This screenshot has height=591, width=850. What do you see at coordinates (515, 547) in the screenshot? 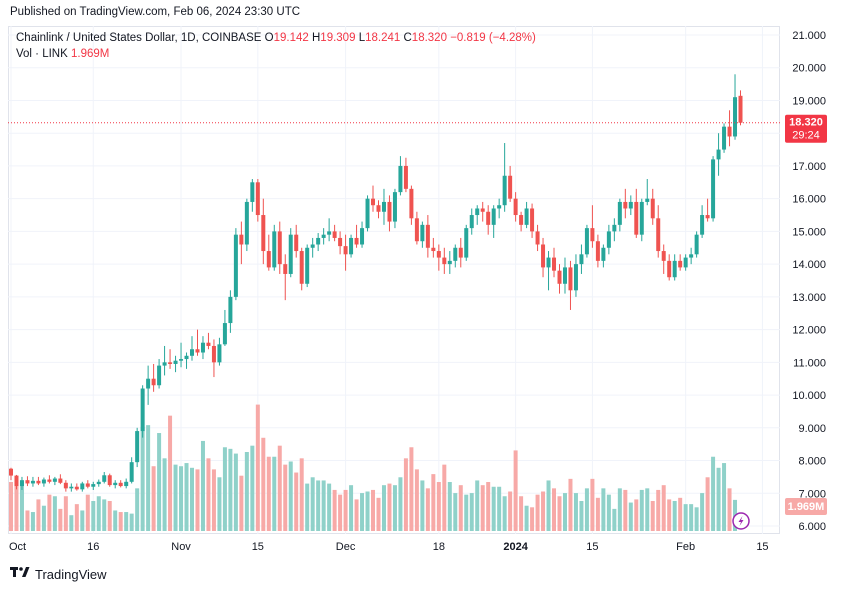
I see `time-tick-label: 2024` at bounding box center [515, 547].